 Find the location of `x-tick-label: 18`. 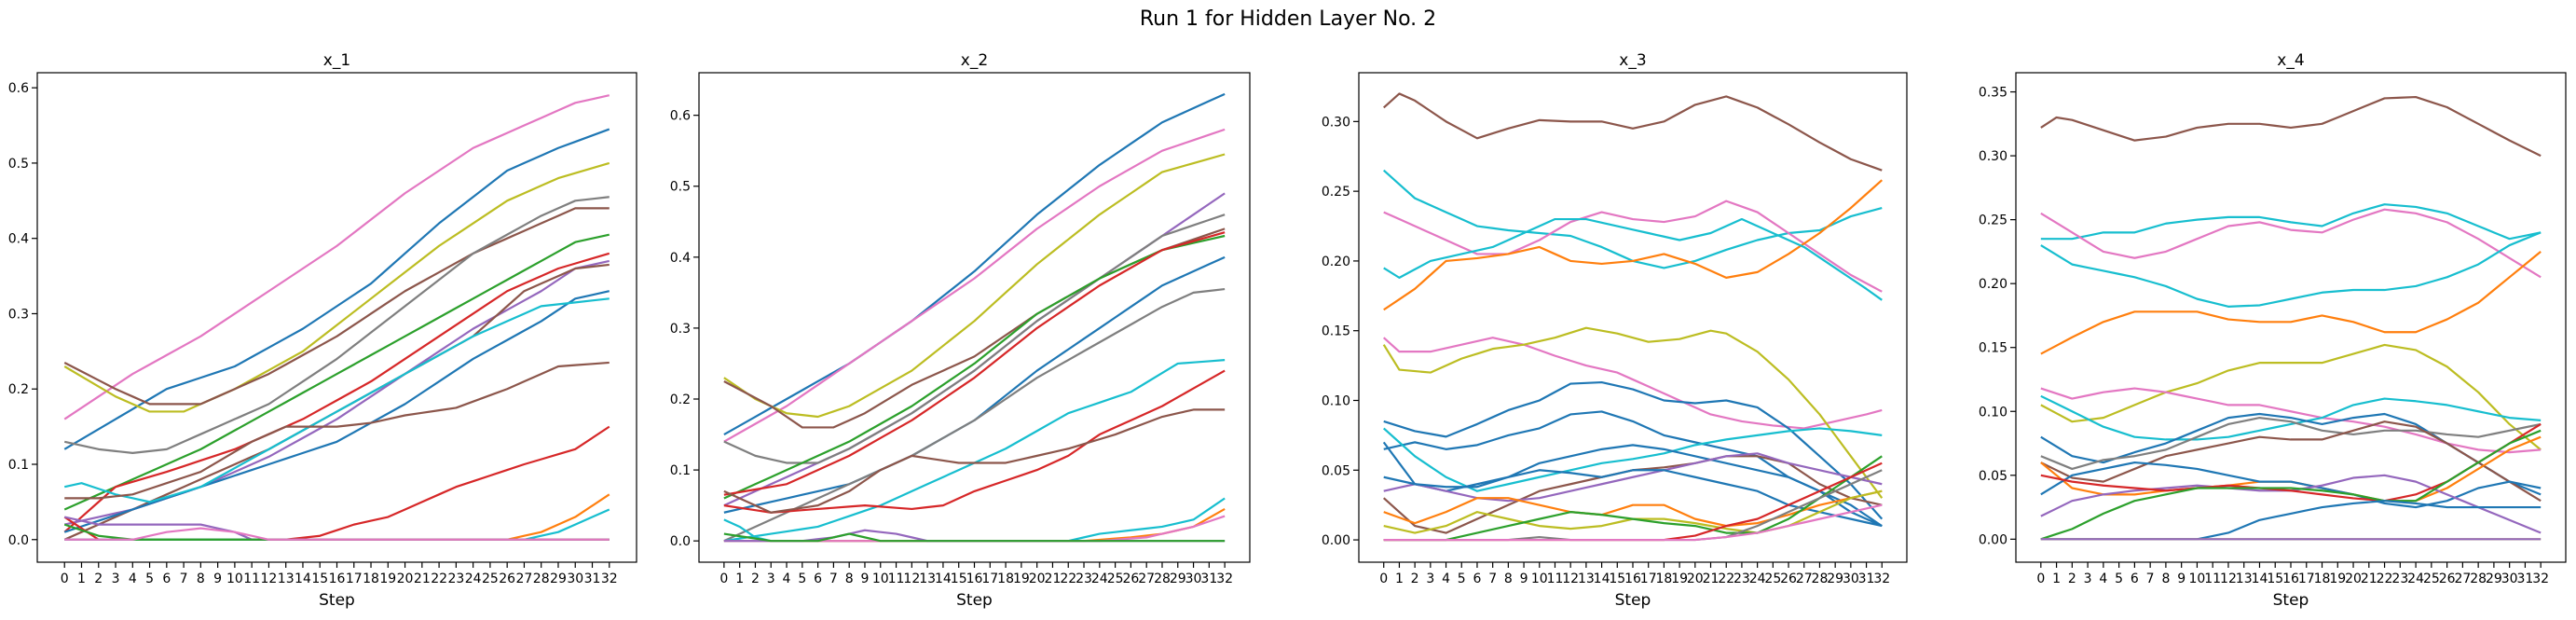

x-tick-label: 18 is located at coordinates (1005, 579).